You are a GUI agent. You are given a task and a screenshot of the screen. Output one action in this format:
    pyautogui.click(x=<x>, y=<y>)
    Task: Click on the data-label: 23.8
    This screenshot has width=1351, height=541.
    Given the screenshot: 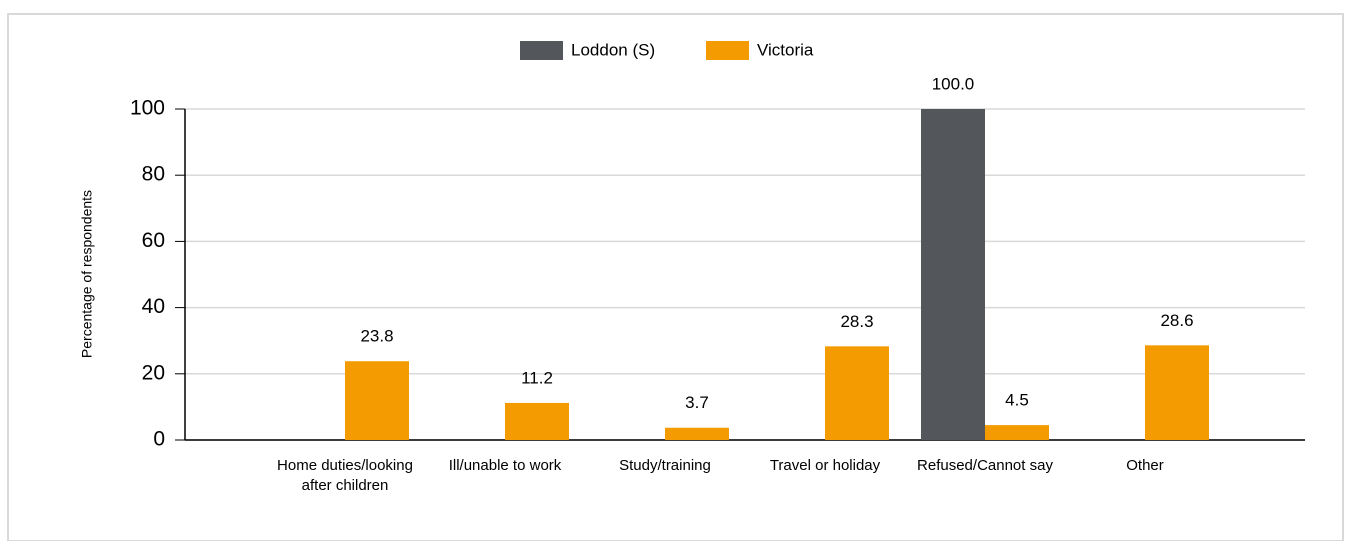 What is the action you would take?
    pyautogui.click(x=376, y=336)
    